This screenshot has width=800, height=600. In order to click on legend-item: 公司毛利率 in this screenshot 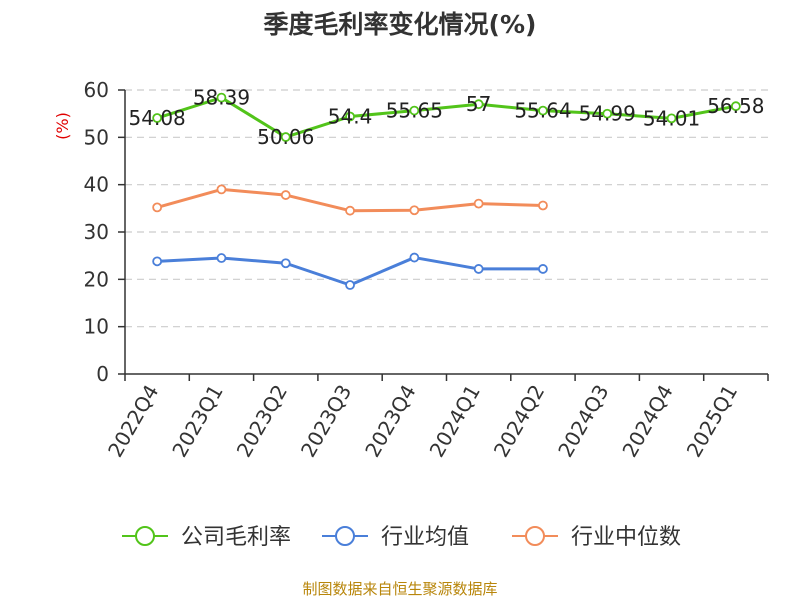, I will do `click(206, 537)`.